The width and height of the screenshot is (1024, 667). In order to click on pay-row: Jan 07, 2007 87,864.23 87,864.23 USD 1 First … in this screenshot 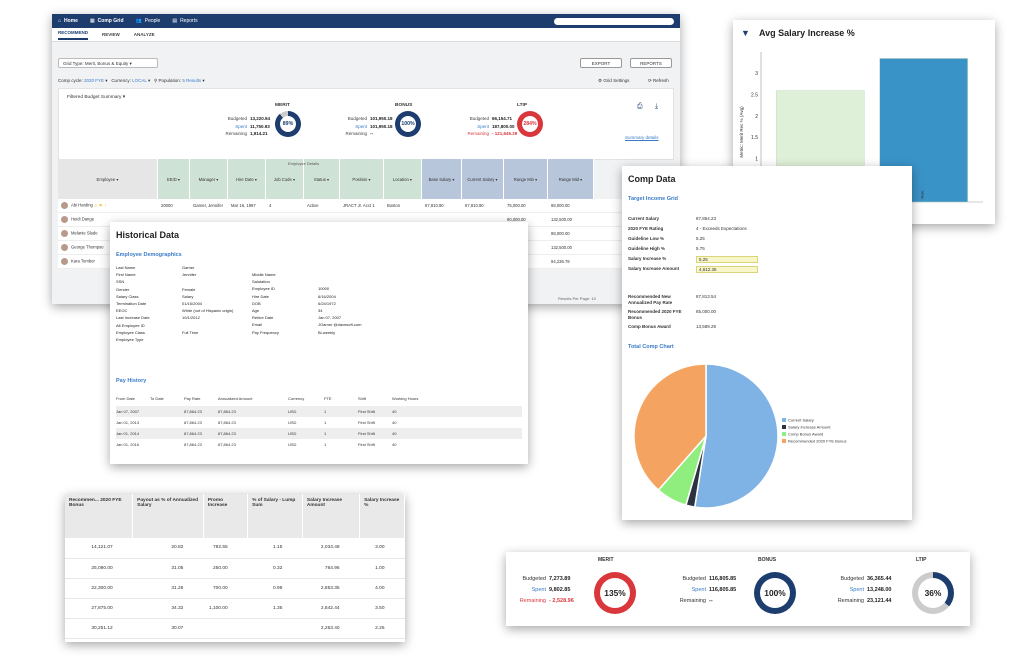, I will do `click(319, 411)`.